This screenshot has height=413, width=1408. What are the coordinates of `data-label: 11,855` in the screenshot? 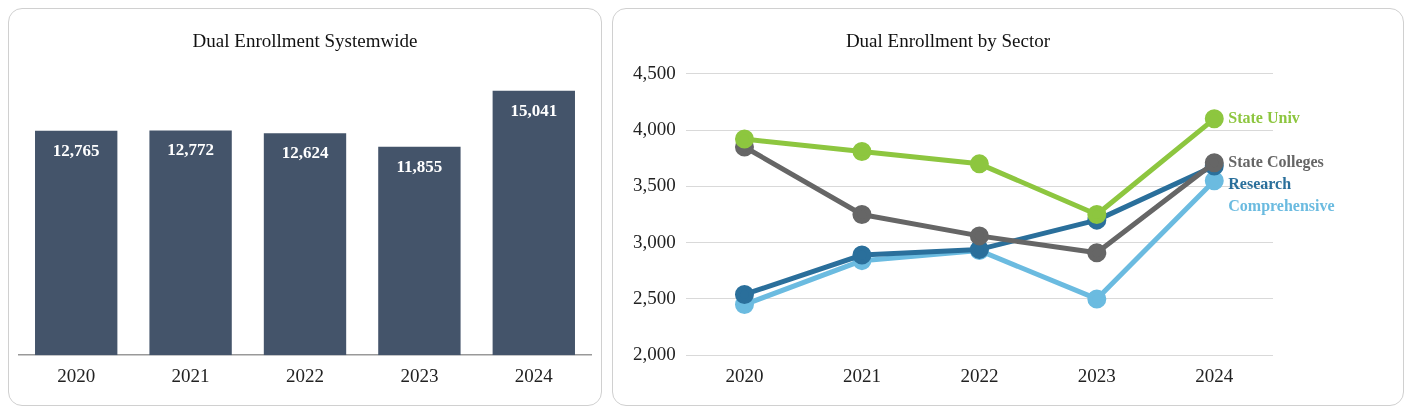 It's located at (419, 166).